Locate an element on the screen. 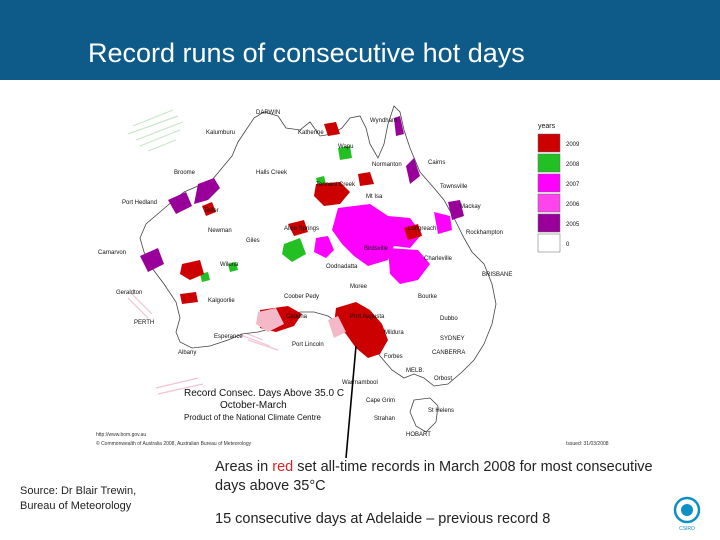 The width and height of the screenshot is (720, 540). place-label: Rockhampton is located at coordinates (484, 233).